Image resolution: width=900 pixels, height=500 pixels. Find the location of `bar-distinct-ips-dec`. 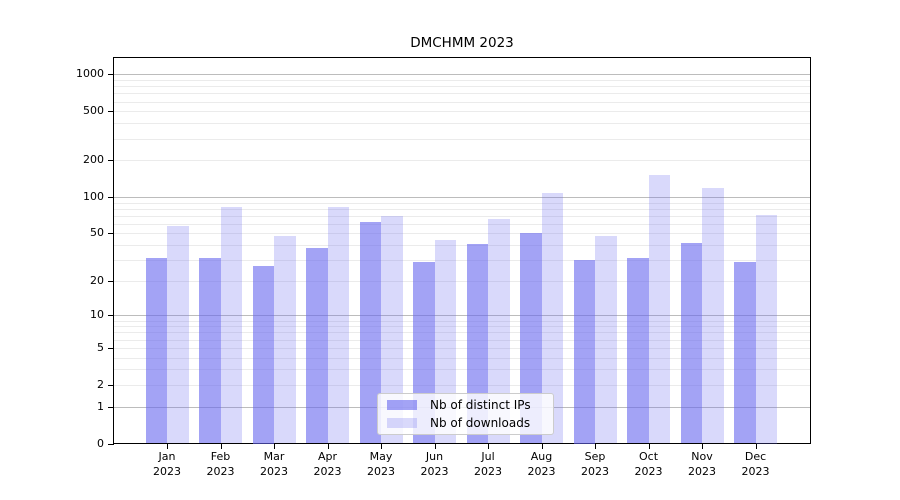

bar-distinct-ips-dec is located at coordinates (745, 352).